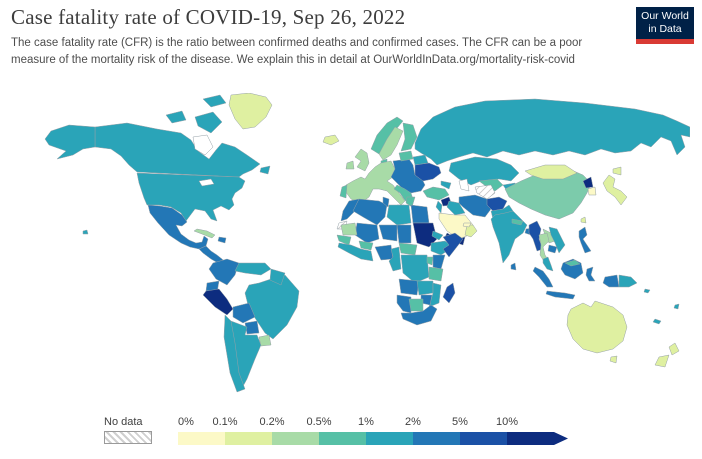 The height and width of the screenshot is (459, 702). Describe the element at coordinates (355, 252) in the screenshot. I see `region-west-africa-coast` at that location.